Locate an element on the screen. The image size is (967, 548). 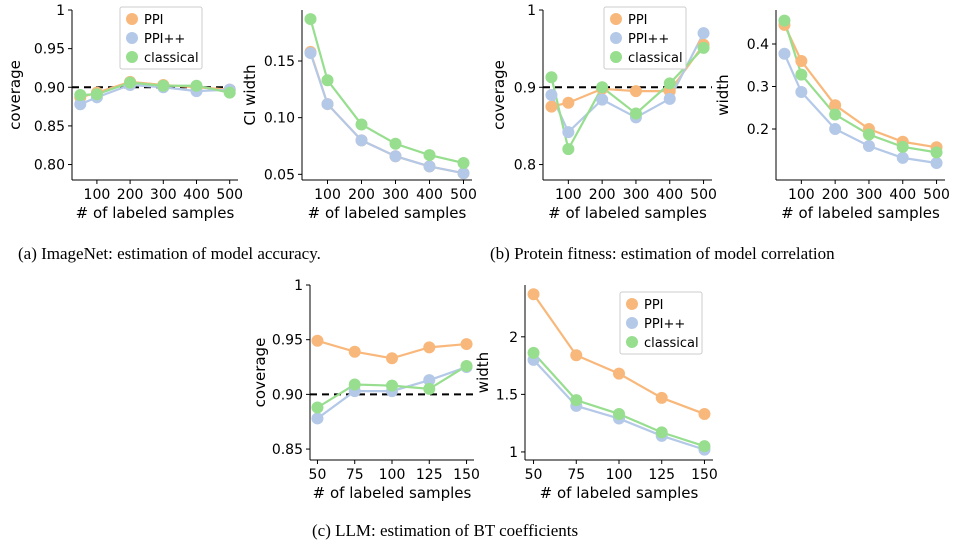
y-tick-label: 1 is located at coordinates (298, 286).